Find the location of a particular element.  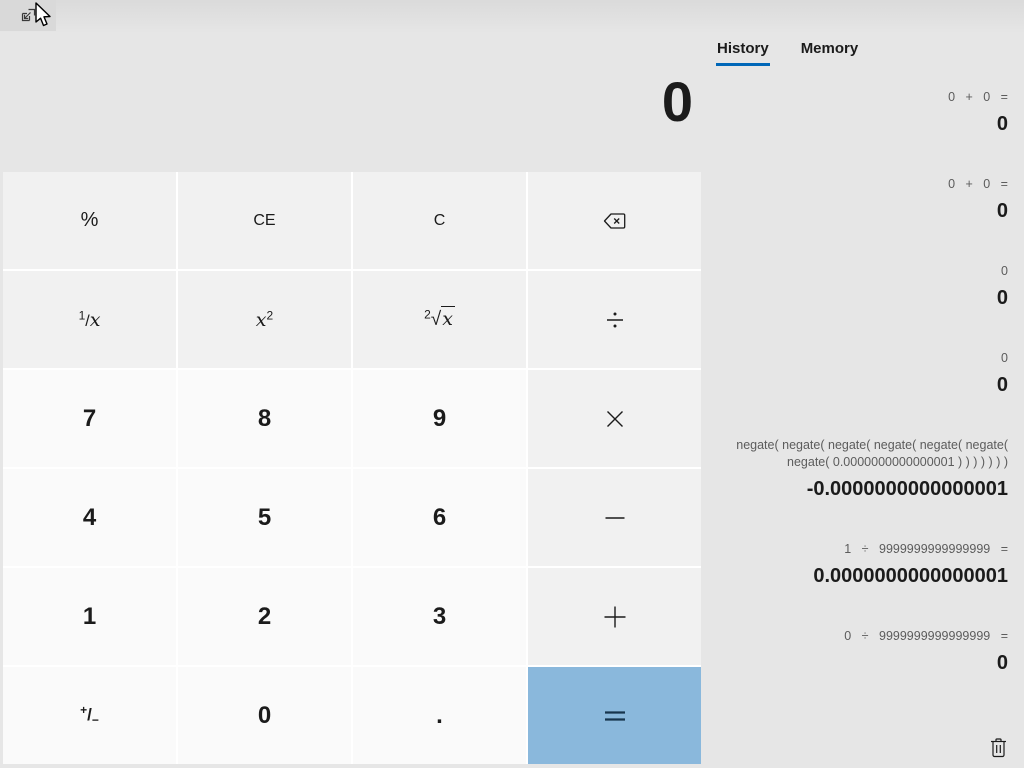

button-clear-entry: CE is located at coordinates (264, 220).